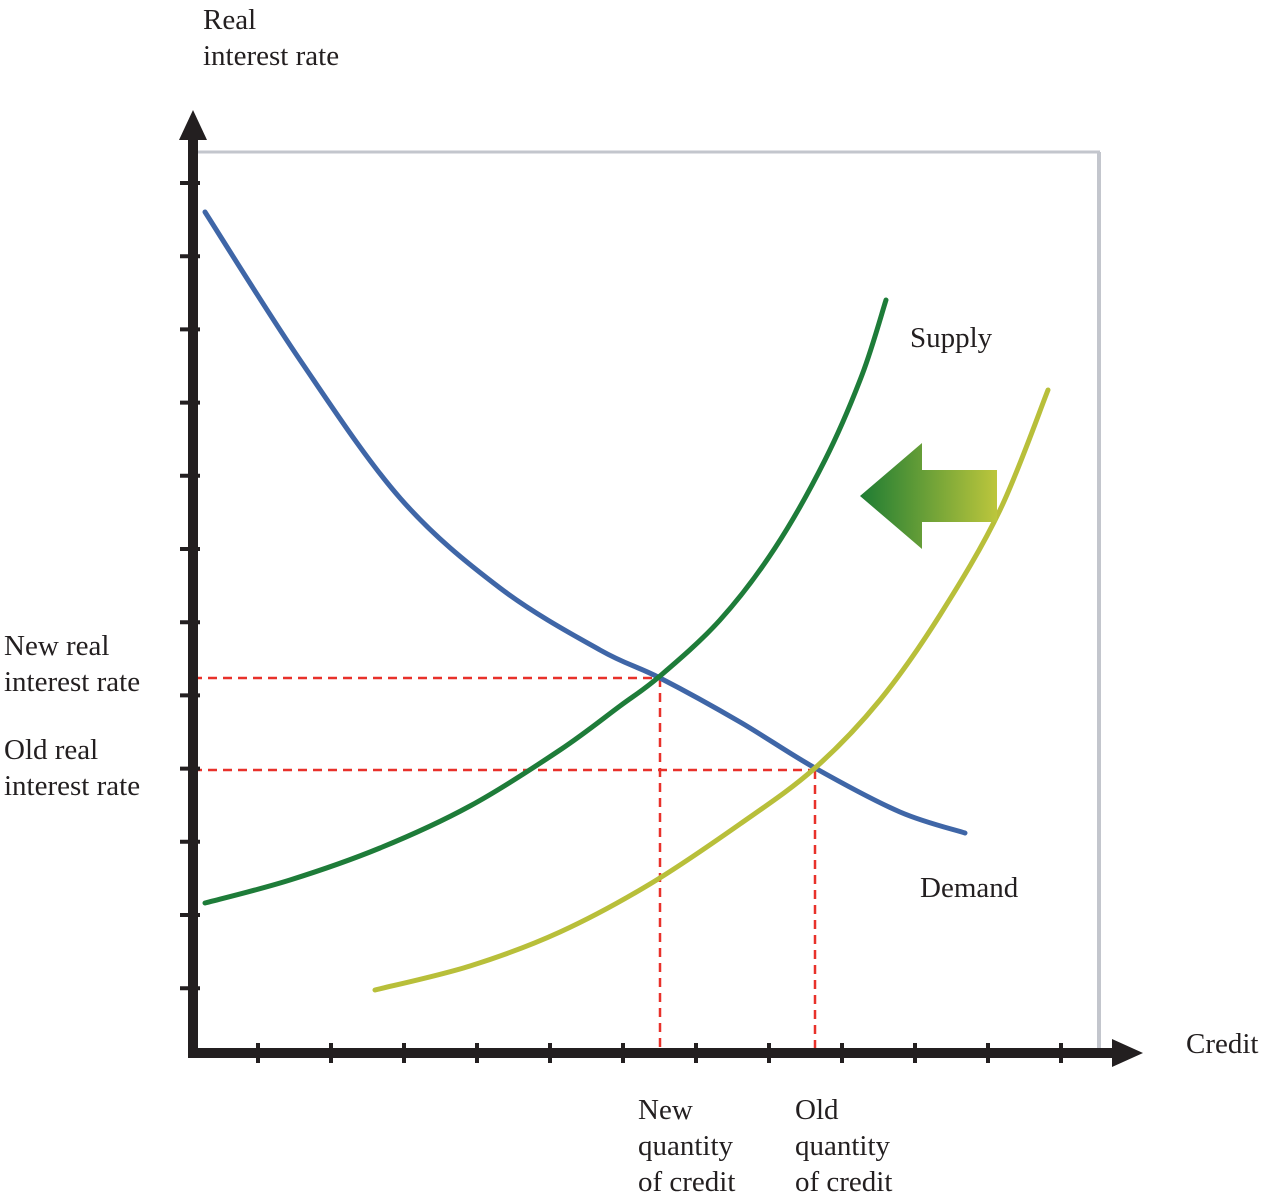 The width and height of the screenshot is (1268, 1195). What do you see at coordinates (1127, 1053) in the screenshot?
I see `x-axis-arrowhead-icon` at bounding box center [1127, 1053].